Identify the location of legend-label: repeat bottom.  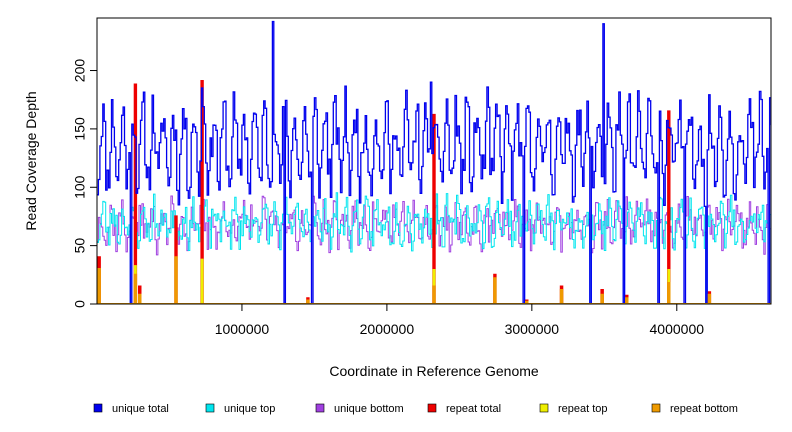
(704, 409).